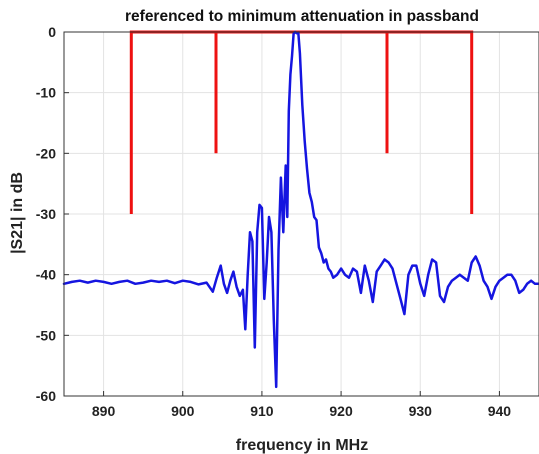 Image resolution: width=539 pixels, height=454 pixels. I want to click on x-tick-labels: 890 900 910 920 930 940, so click(301, 411).